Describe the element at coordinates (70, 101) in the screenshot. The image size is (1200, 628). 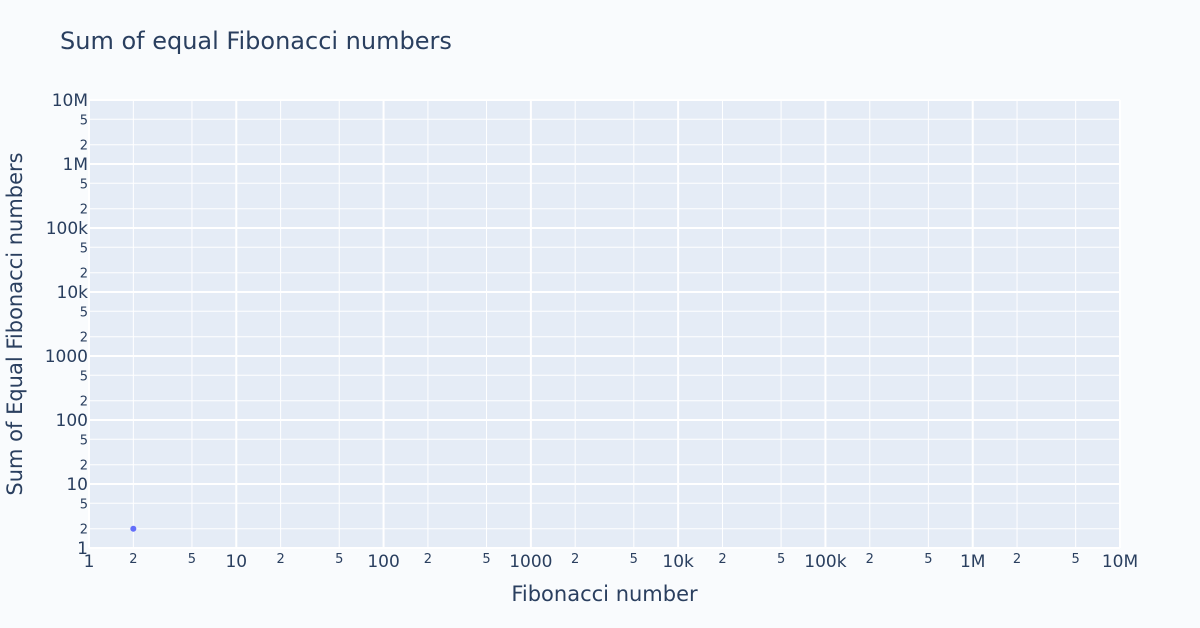
I see `y-major-tick-label: 10M` at that location.